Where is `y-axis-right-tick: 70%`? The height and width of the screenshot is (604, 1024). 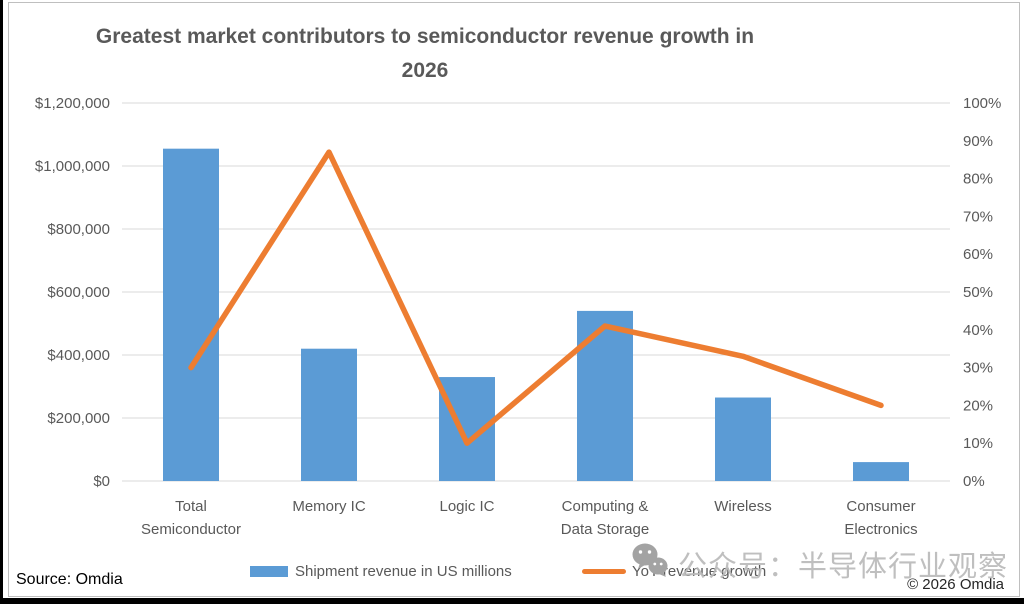
y-axis-right-tick: 70% is located at coordinates (978, 216).